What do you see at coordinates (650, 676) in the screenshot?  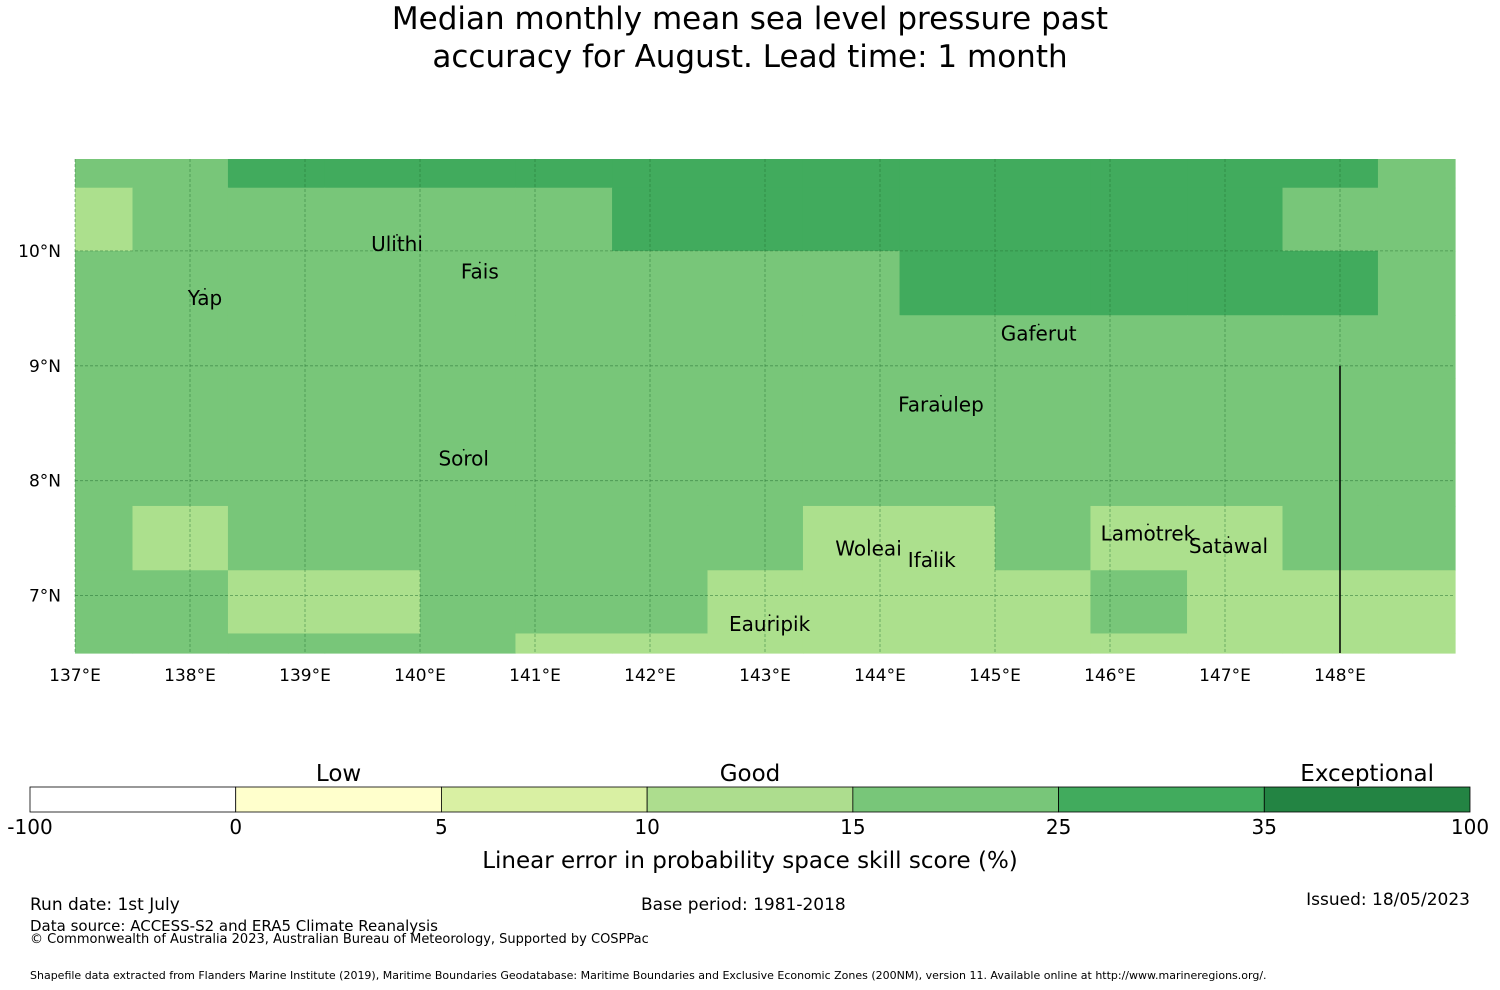 I see `lon-tick-label: 142°E` at bounding box center [650, 676].